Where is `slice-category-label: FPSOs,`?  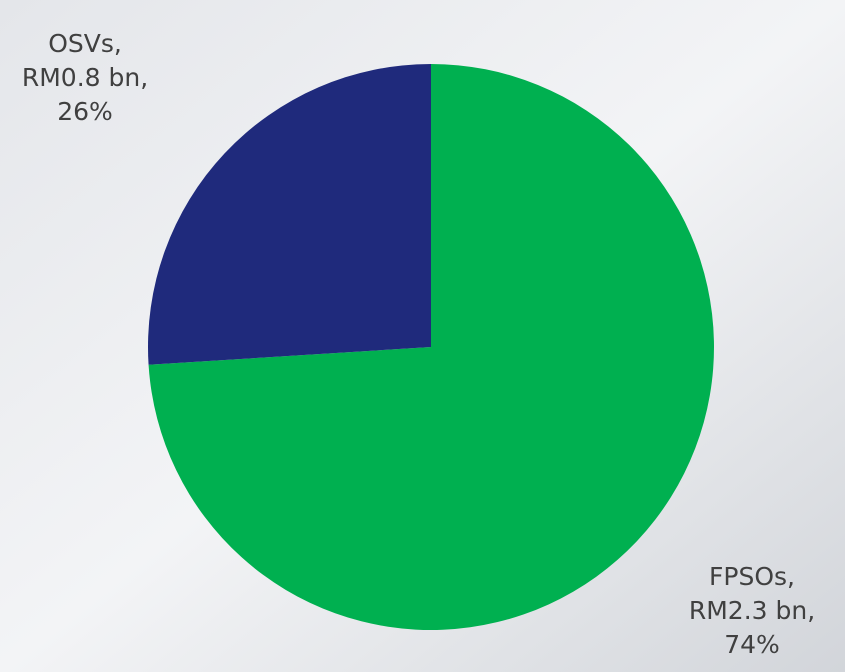 slice-category-label: FPSOs, is located at coordinates (752, 576).